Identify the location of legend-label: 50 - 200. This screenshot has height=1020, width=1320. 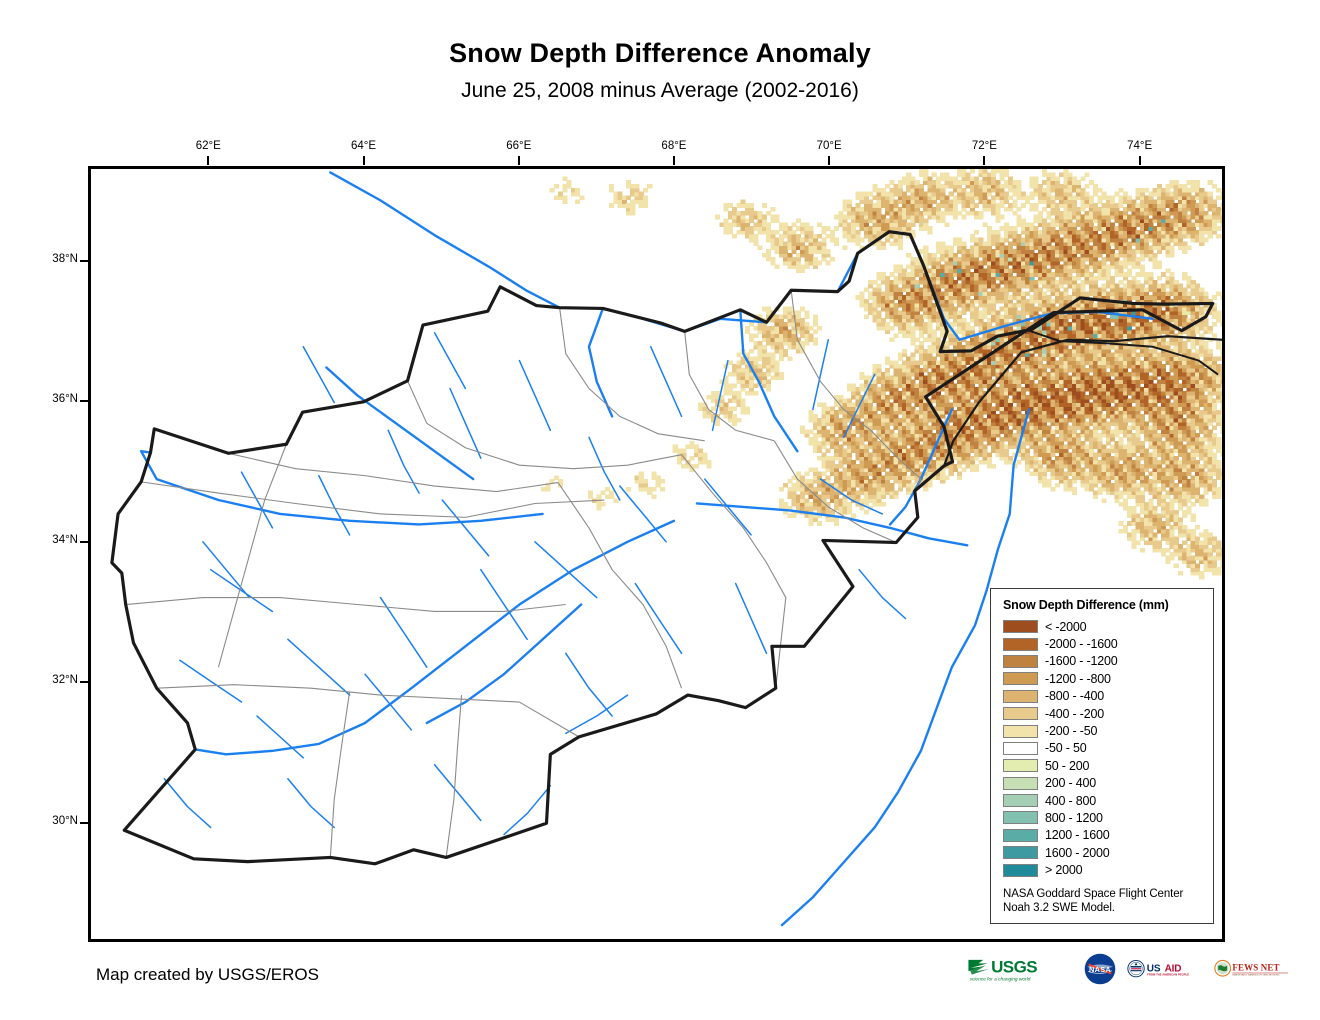
(1067, 765).